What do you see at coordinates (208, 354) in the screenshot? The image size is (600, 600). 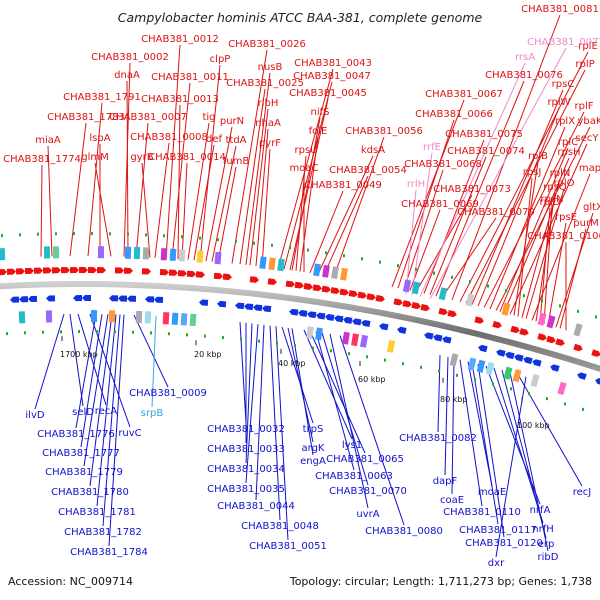 I see `scale-label-20: 20 kbp` at bounding box center [208, 354].